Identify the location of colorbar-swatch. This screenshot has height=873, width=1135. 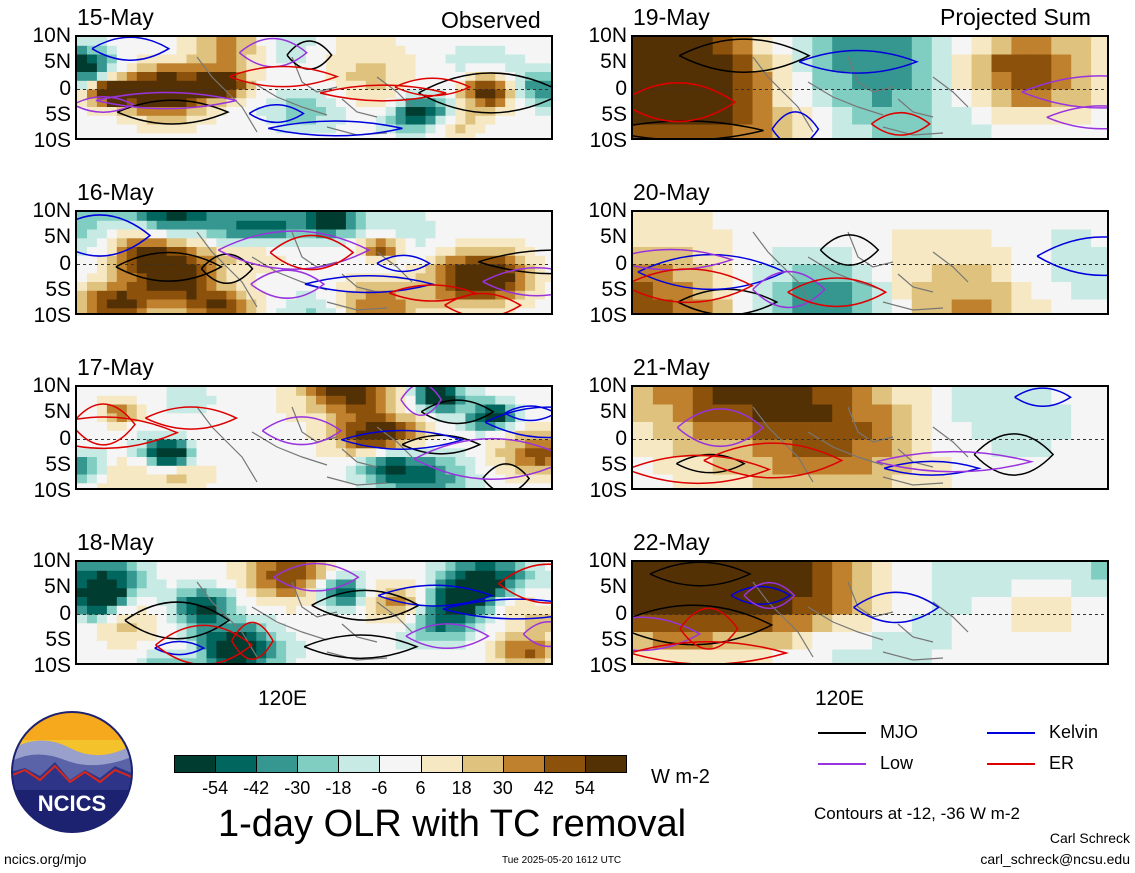
(523, 764).